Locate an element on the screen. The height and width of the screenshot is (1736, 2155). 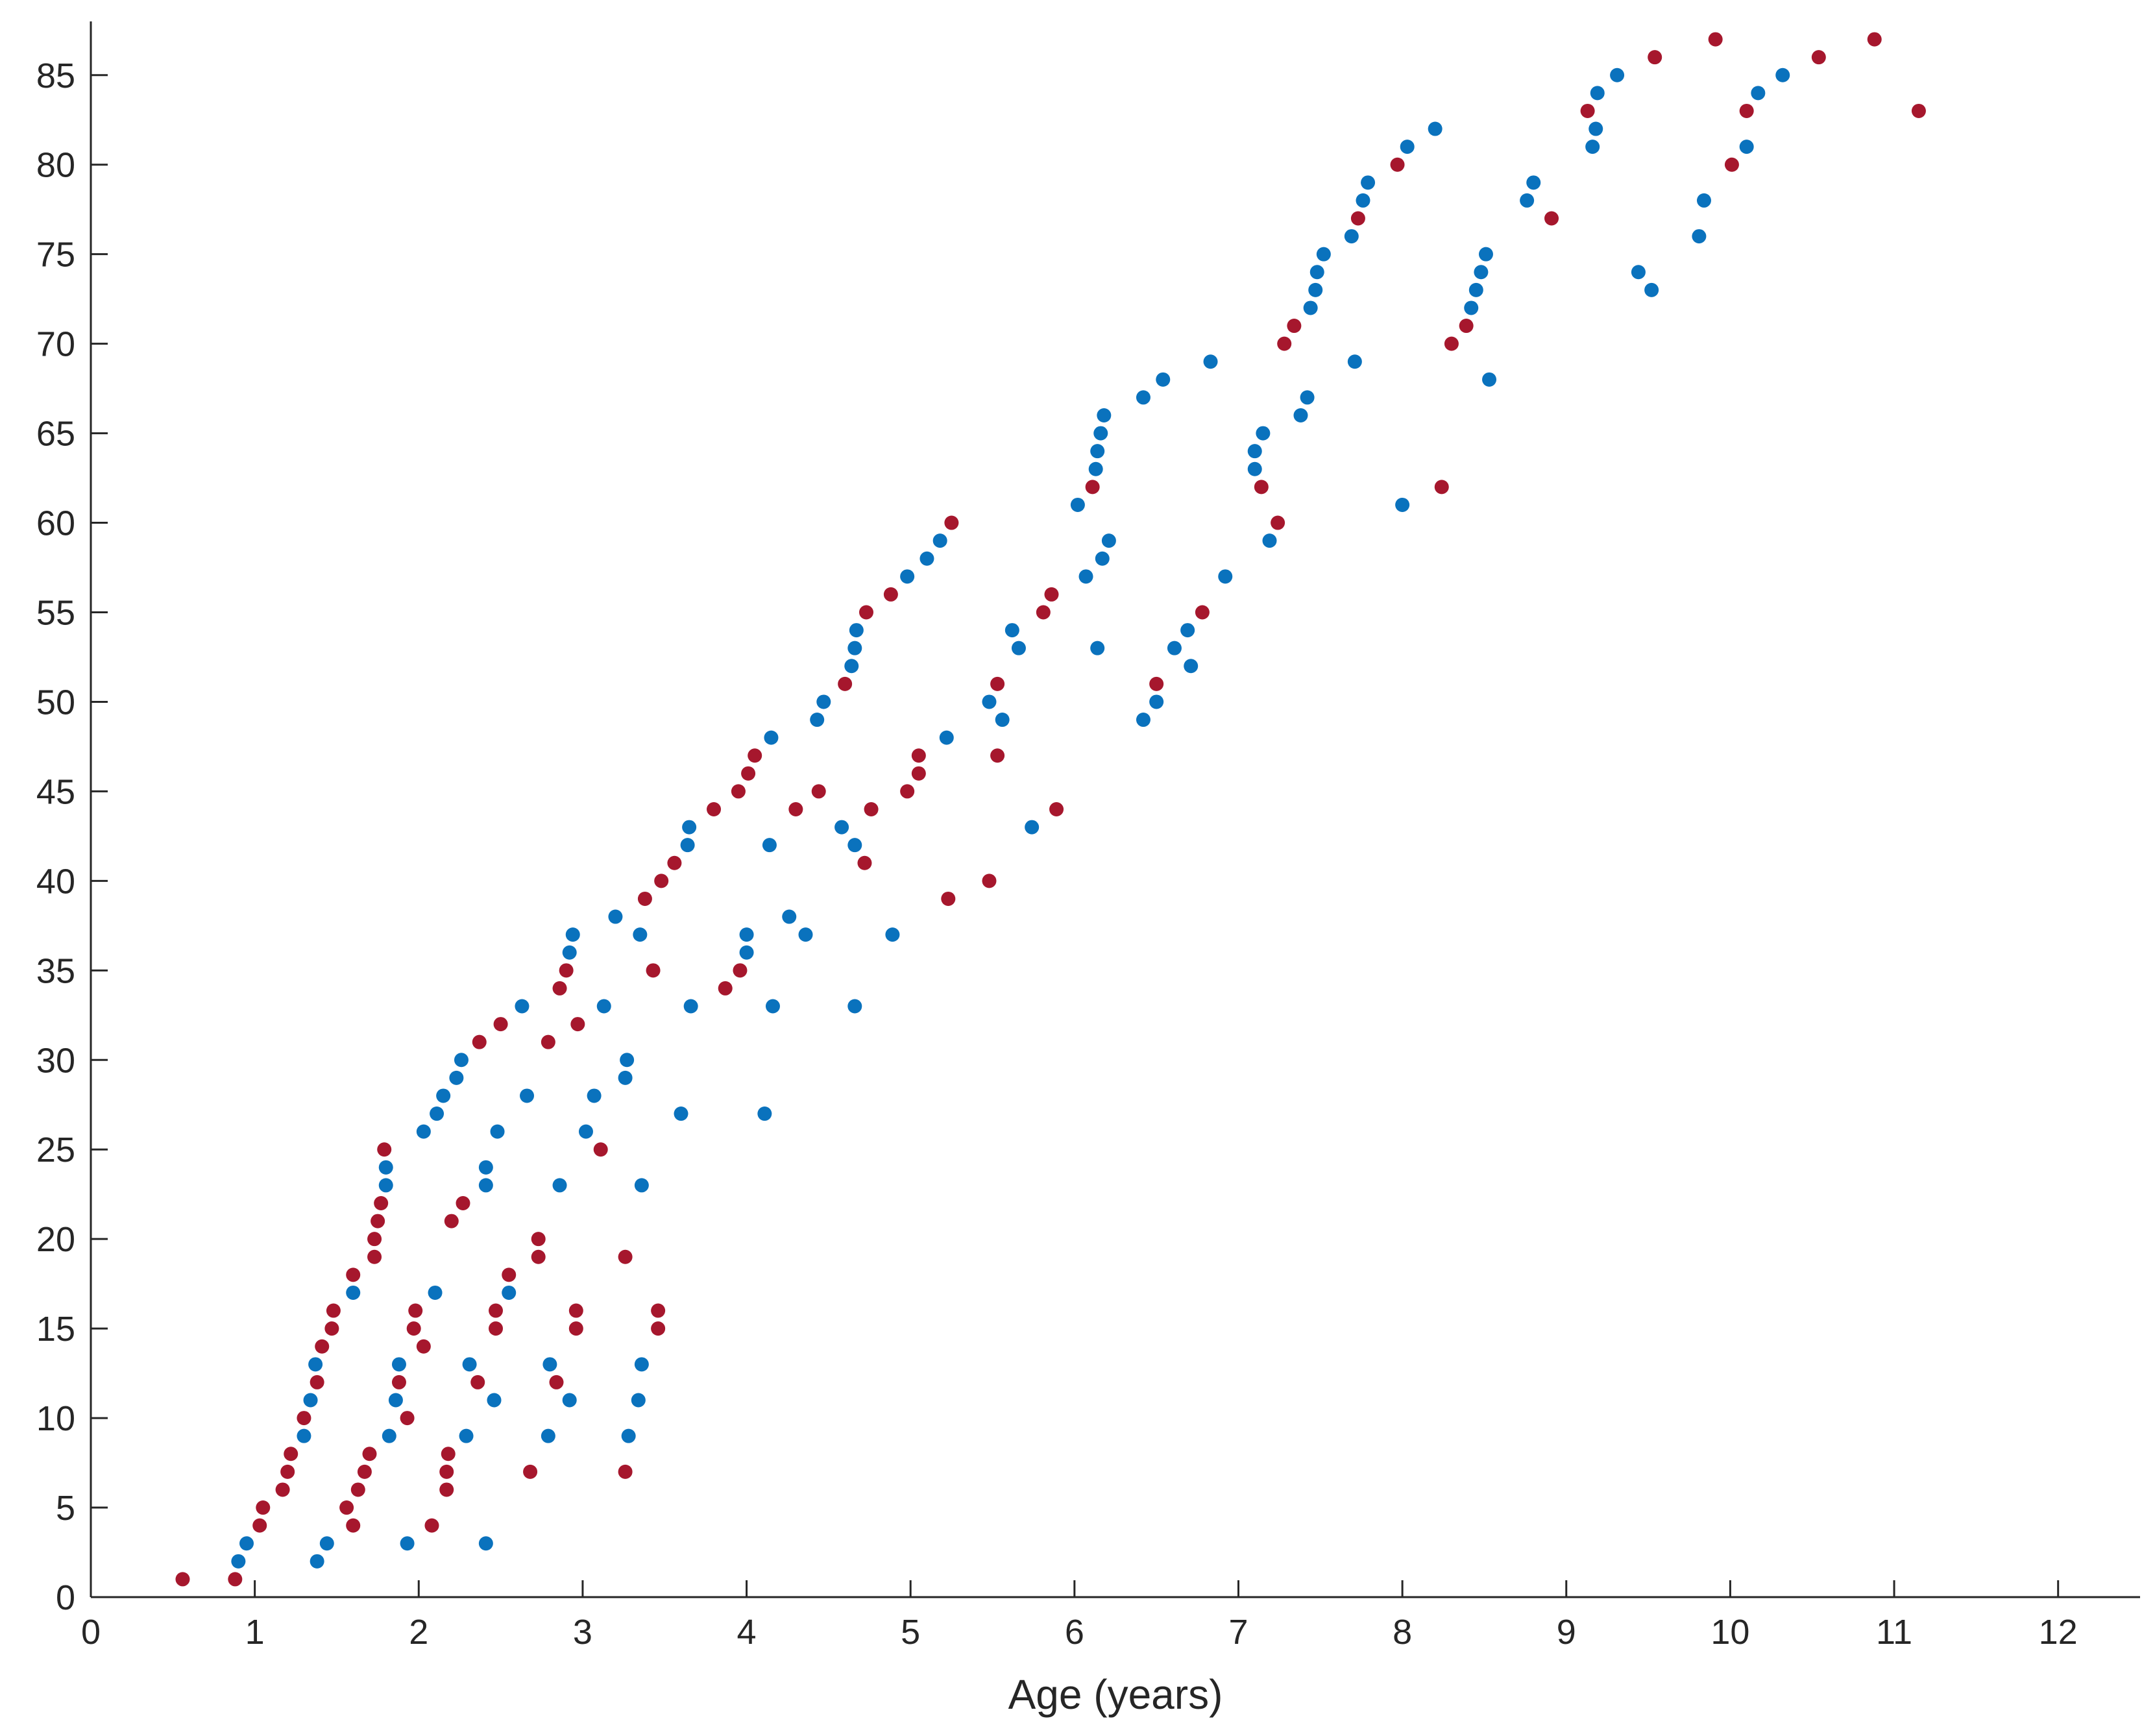
x-tick-label: 7 is located at coordinates (1238, 1632).